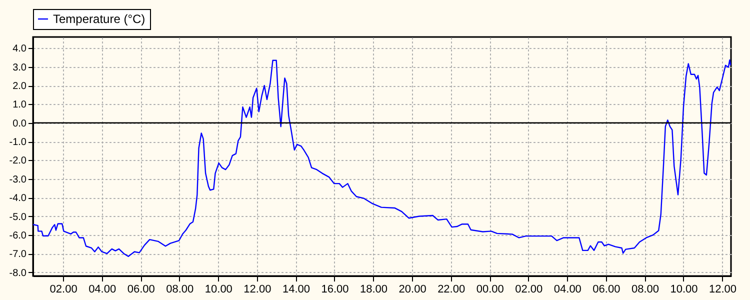  I want to click on y-tick-label: -1.0, so click(18, 142).